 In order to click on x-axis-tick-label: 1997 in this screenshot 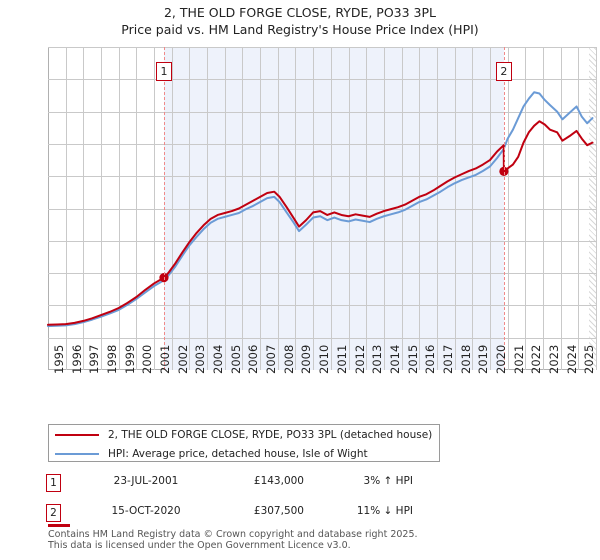, I will do `click(94, 359)`.